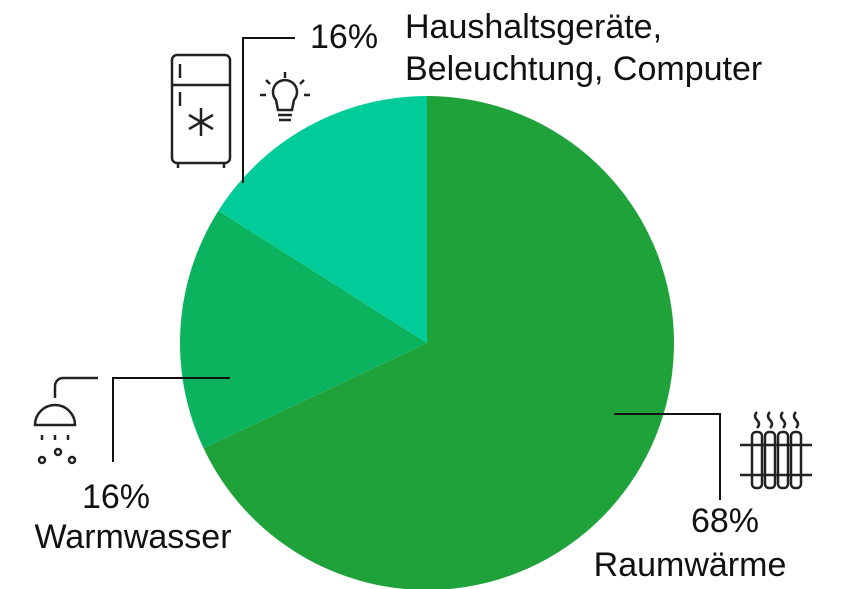 Image resolution: width=861 pixels, height=589 pixels. What do you see at coordinates (285, 97) in the screenshot?
I see `bulb-icon` at bounding box center [285, 97].